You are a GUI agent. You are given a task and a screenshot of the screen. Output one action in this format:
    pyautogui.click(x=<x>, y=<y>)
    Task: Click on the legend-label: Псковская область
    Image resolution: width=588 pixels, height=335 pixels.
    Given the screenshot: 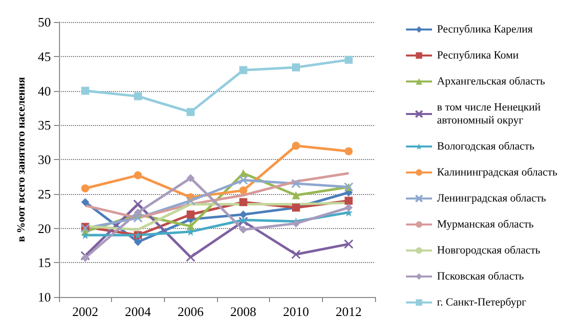 What is the action you would take?
    pyautogui.click(x=480, y=276)
    